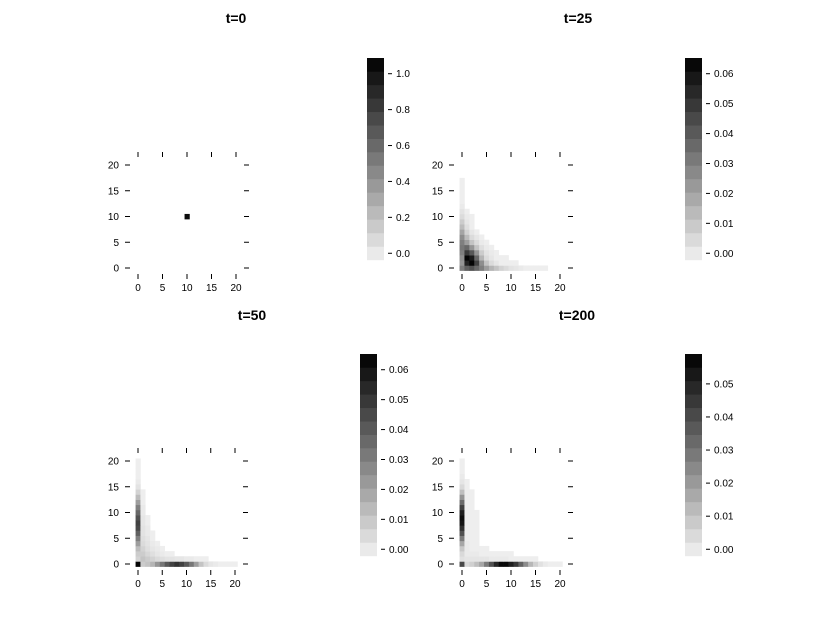 This screenshot has width=830, height=623. I want to click on panel-title: t=200, so click(577, 315).